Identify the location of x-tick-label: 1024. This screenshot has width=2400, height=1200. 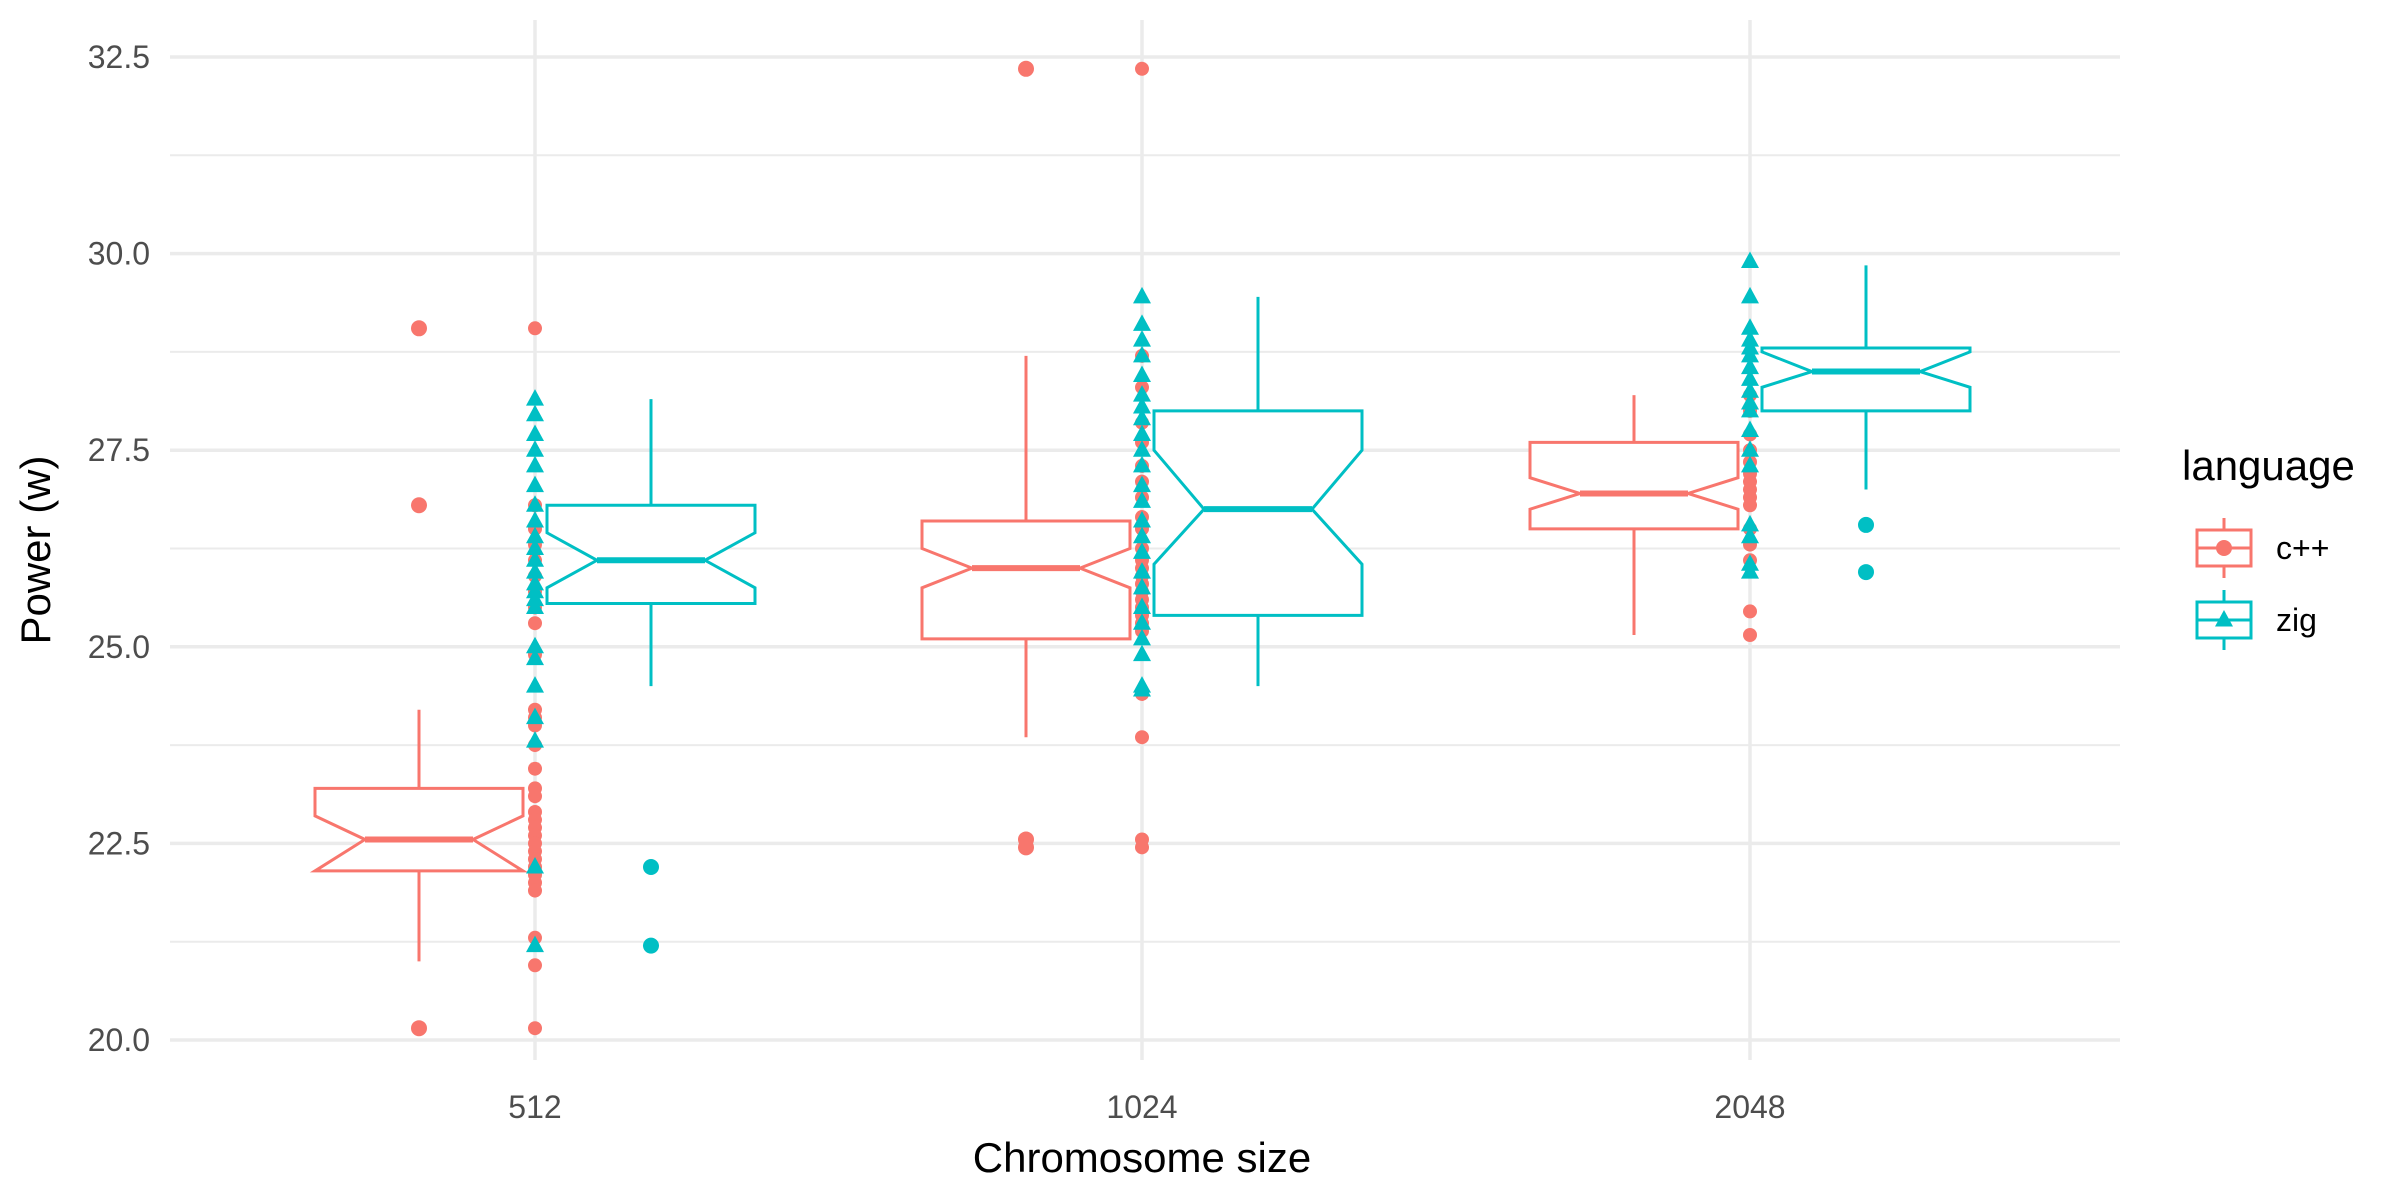
(1141, 1107).